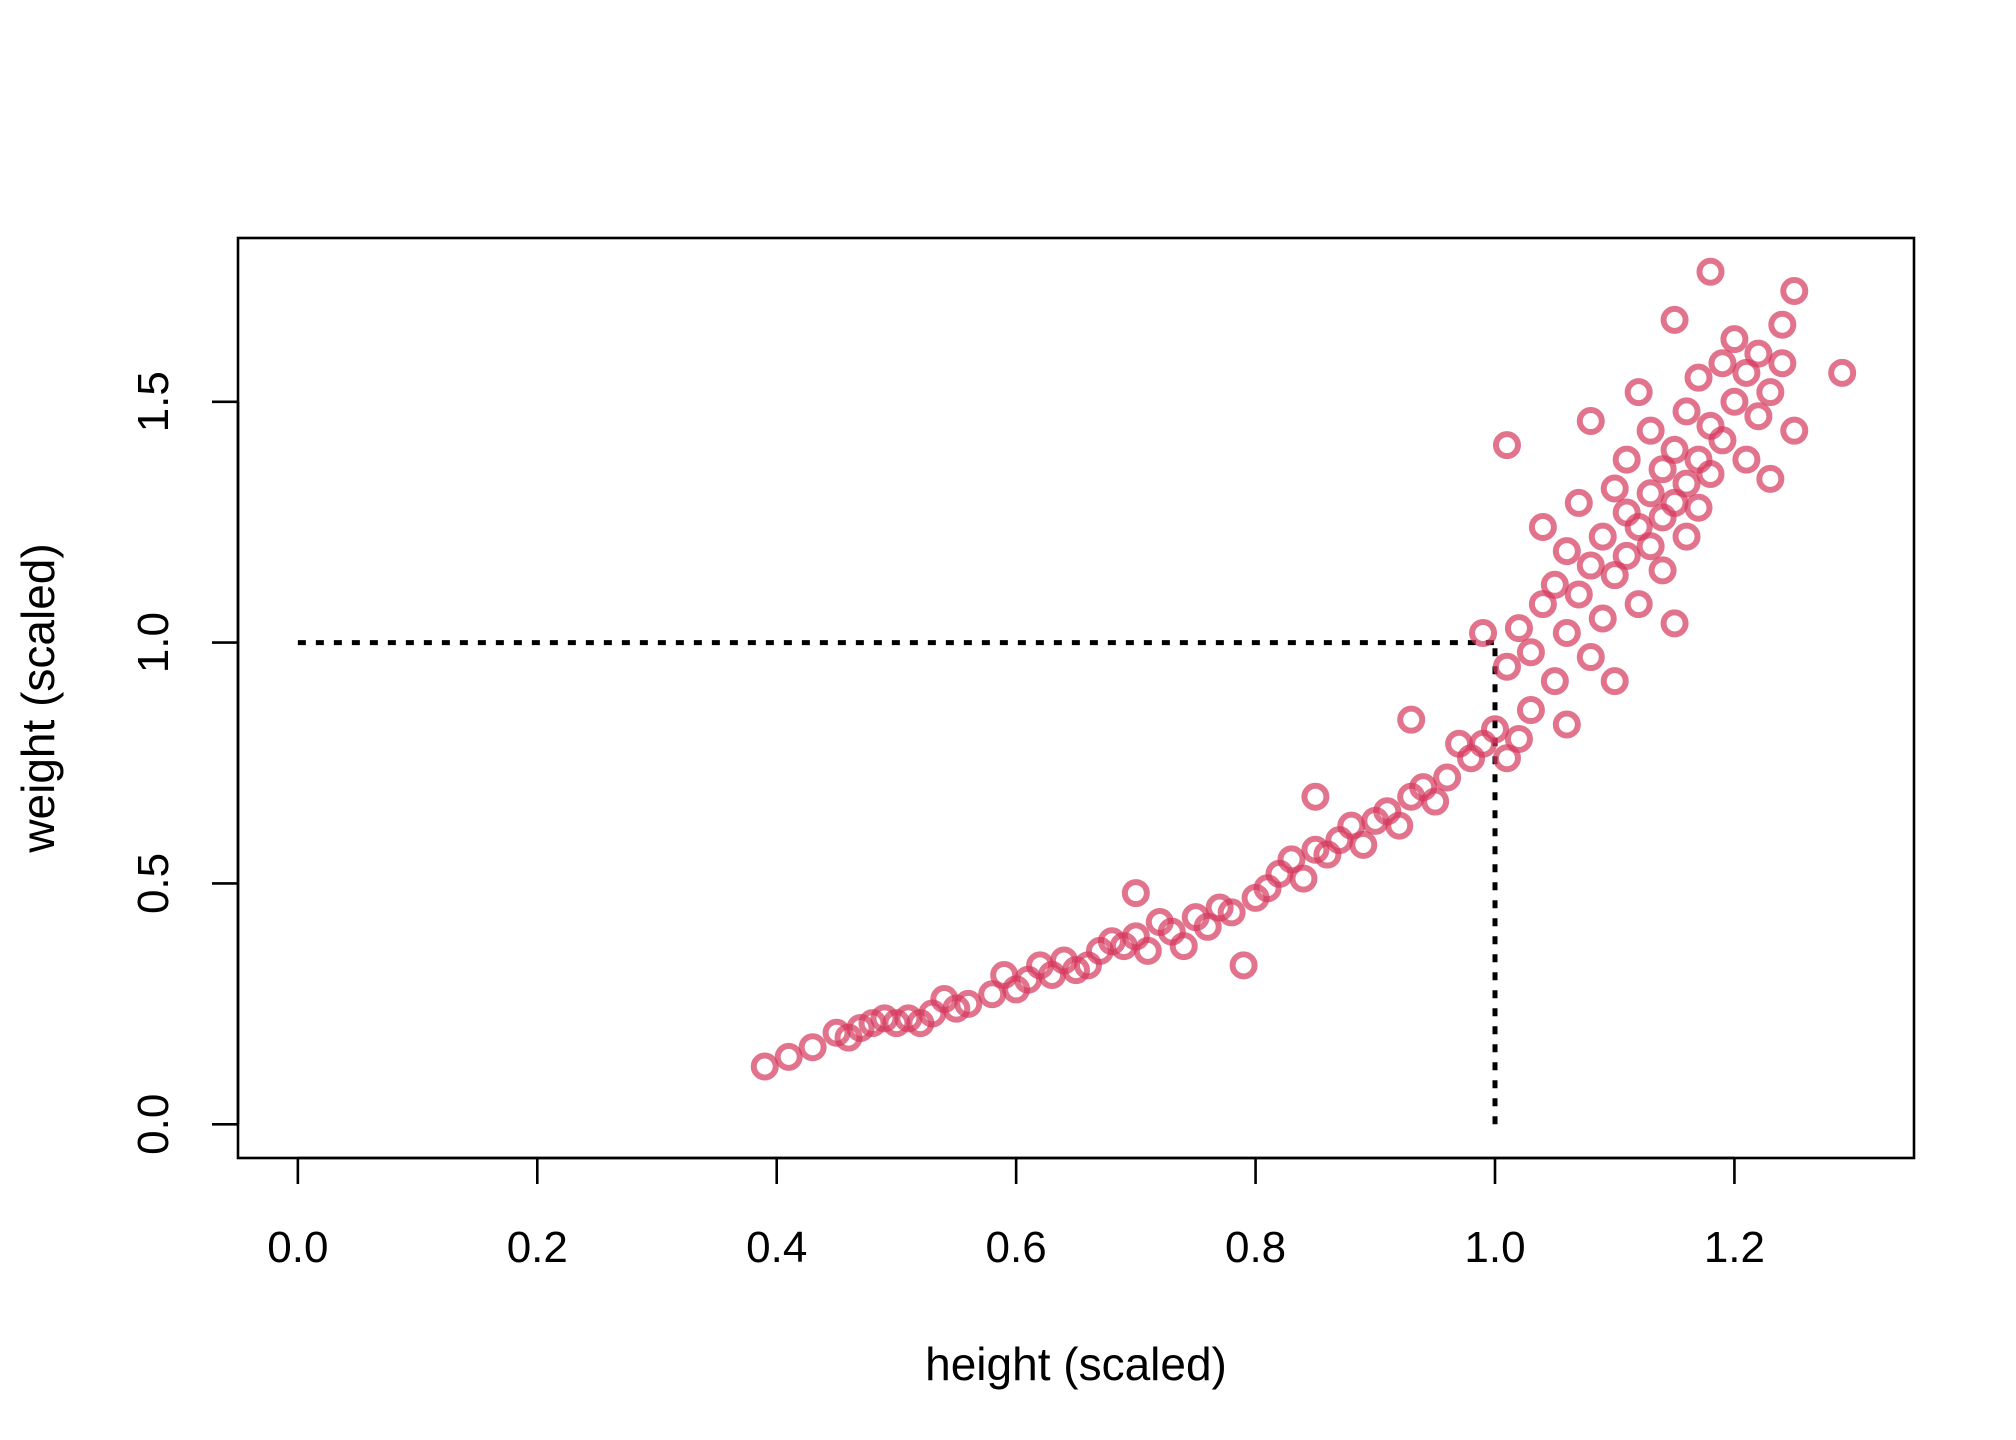 The height and width of the screenshot is (1440, 2016). Describe the element at coordinates (537, 1247) in the screenshot. I see `x-tick-label: 0.2` at that location.